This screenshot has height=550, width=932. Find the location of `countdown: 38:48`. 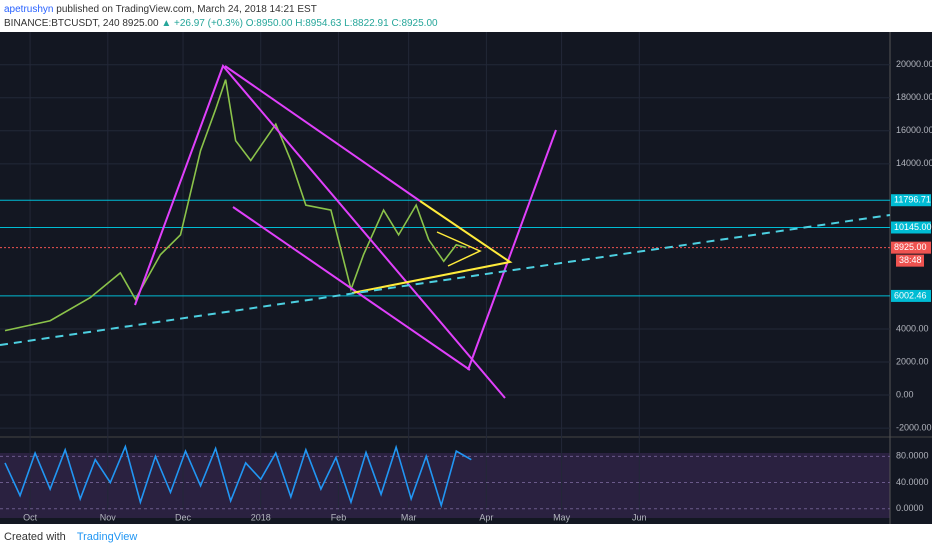

countdown: 38:48 is located at coordinates (910, 260).